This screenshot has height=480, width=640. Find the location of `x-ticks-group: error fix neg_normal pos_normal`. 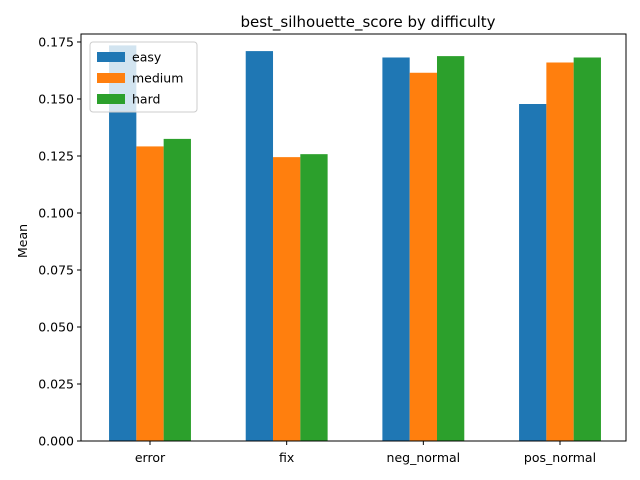

x-ticks-group: error fix neg_normal pos_normal is located at coordinates (365, 453).